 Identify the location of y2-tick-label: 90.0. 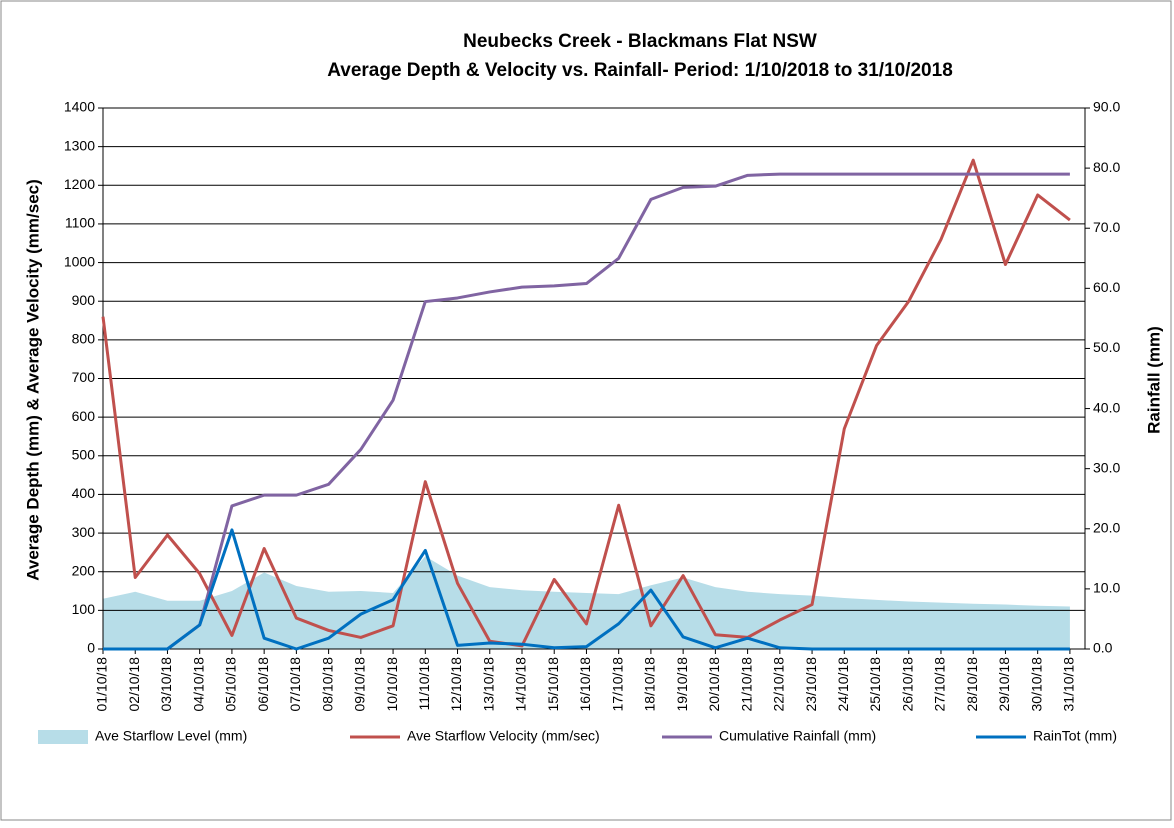
(1106, 107).